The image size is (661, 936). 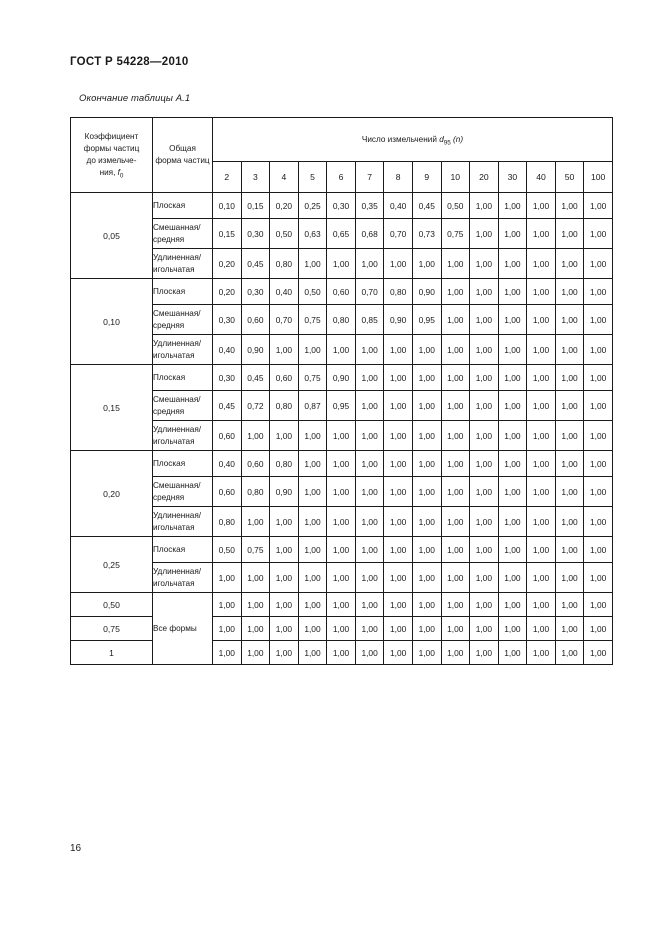 I want to click on cell-value: 0,30, so click(x=255, y=233).